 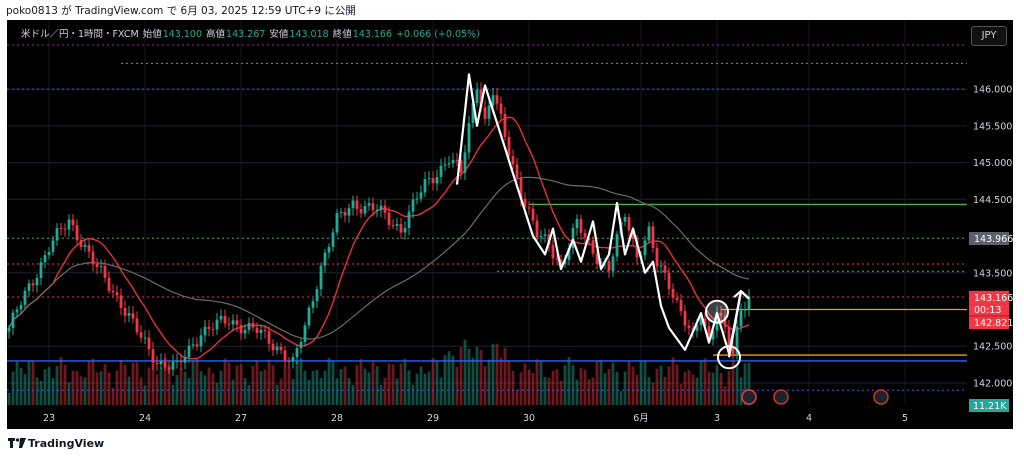 What do you see at coordinates (905, 418) in the screenshot?
I see `time-tick-9: 5` at bounding box center [905, 418].